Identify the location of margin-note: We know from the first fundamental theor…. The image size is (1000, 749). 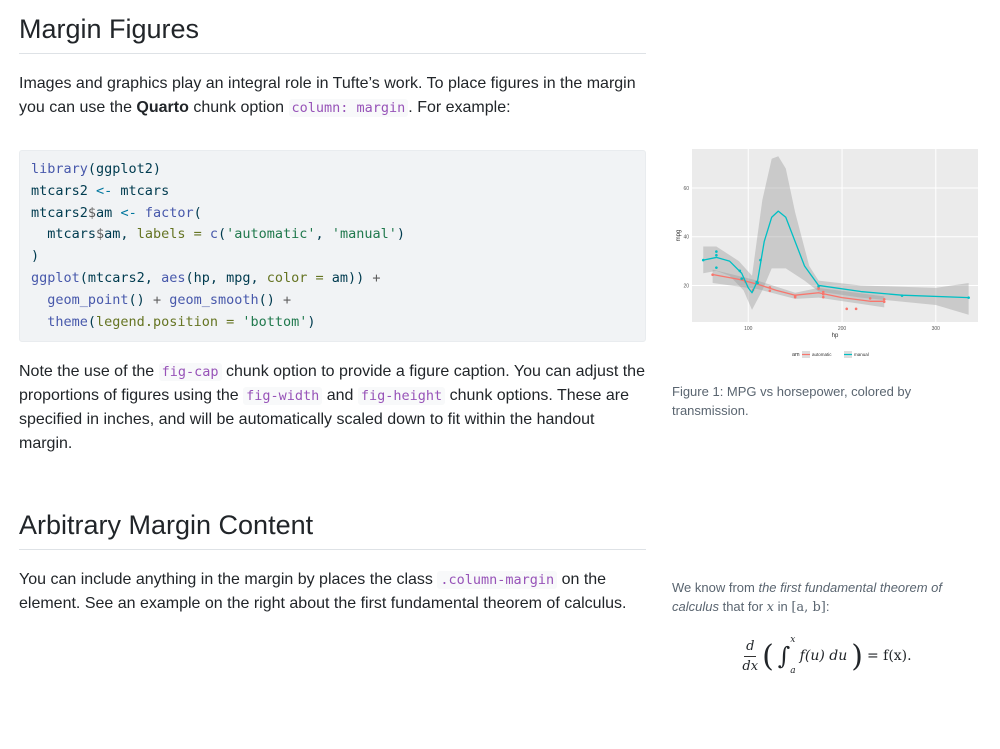
(827, 629).